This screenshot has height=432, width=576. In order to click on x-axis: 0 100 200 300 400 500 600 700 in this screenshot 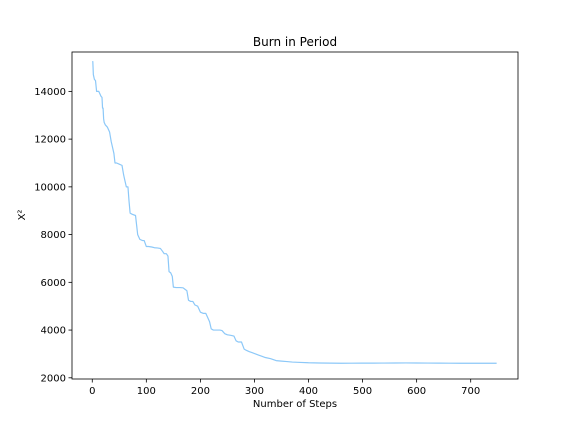, I will do `click(284, 388)`.